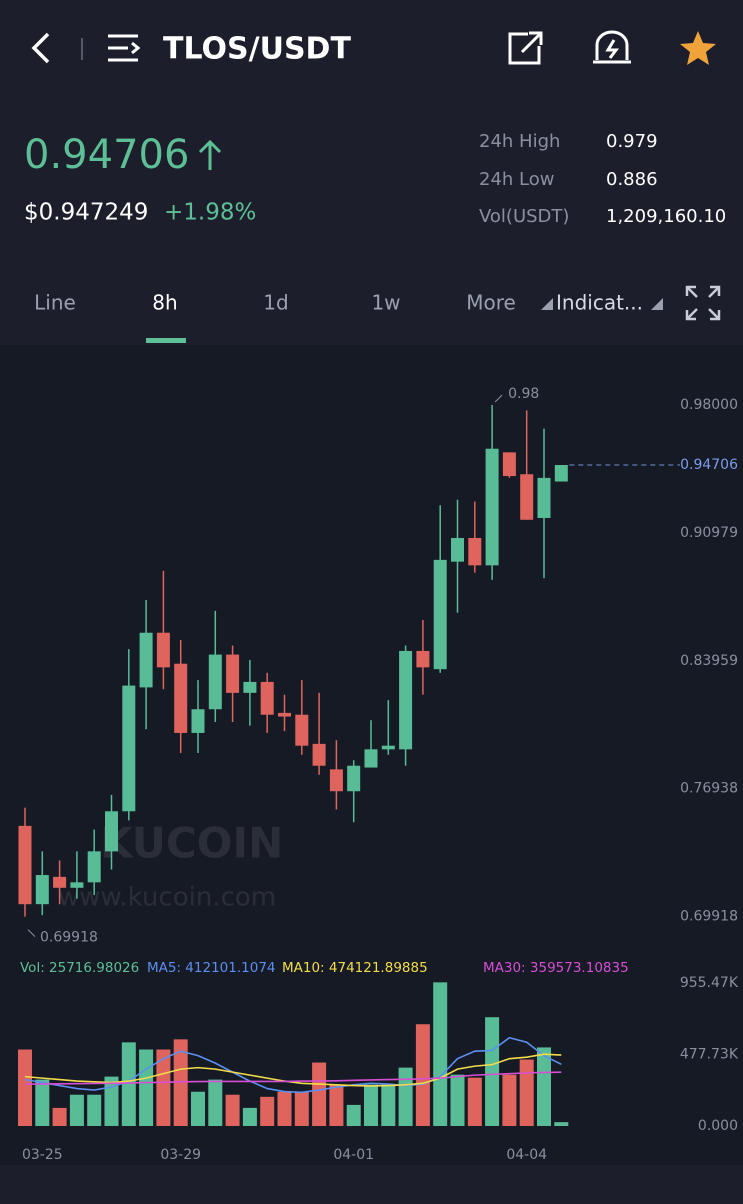 The height and width of the screenshot is (1204, 743). What do you see at coordinates (86, 213) in the screenshot?
I see `usd-price: $0.947249` at bounding box center [86, 213].